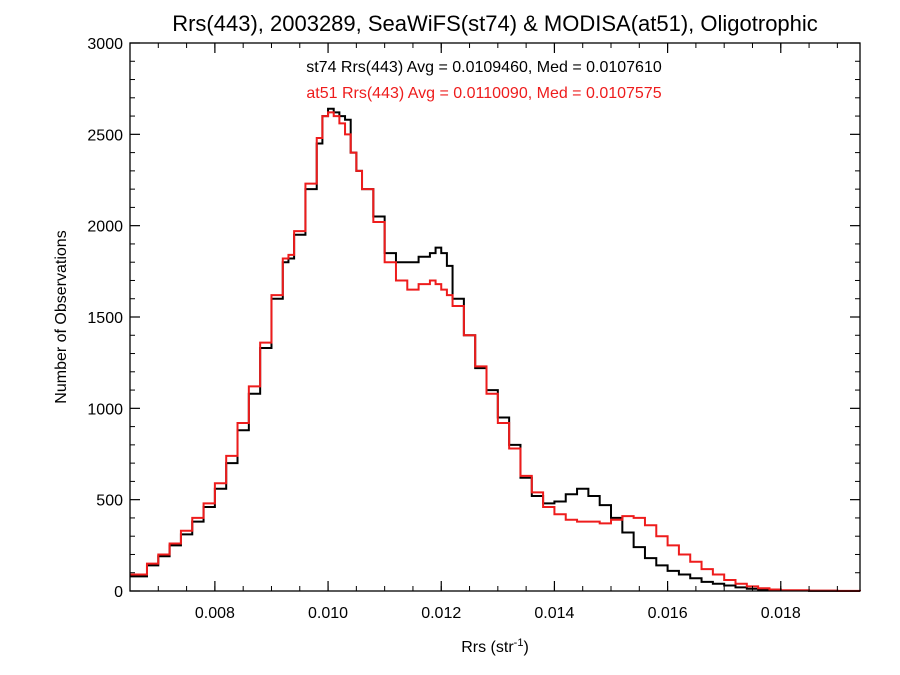 The height and width of the screenshot is (675, 900). What do you see at coordinates (61, 316) in the screenshot?
I see `y-axis-label: Number of Observations` at bounding box center [61, 316].